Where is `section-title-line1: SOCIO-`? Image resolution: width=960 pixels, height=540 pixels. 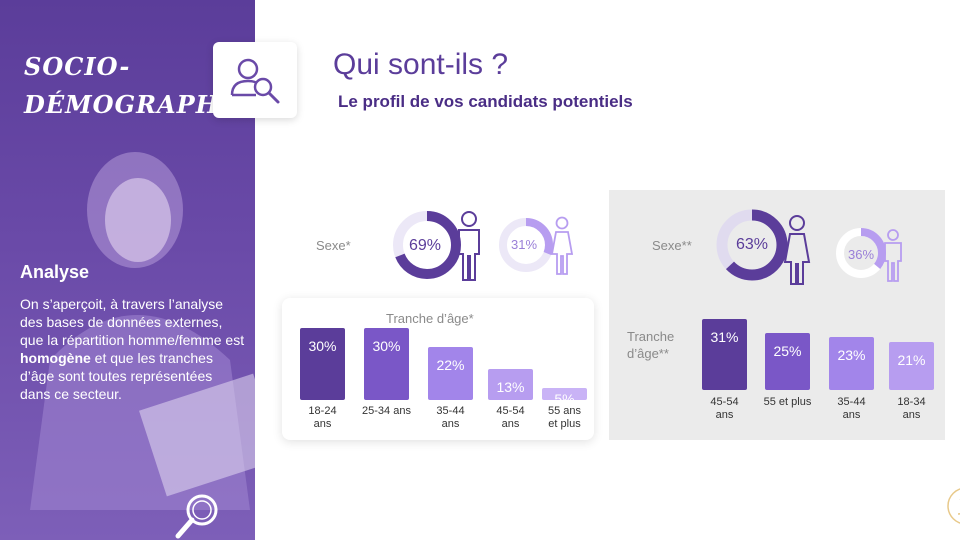 section-title-line1: SOCIO- is located at coordinates (77, 66).